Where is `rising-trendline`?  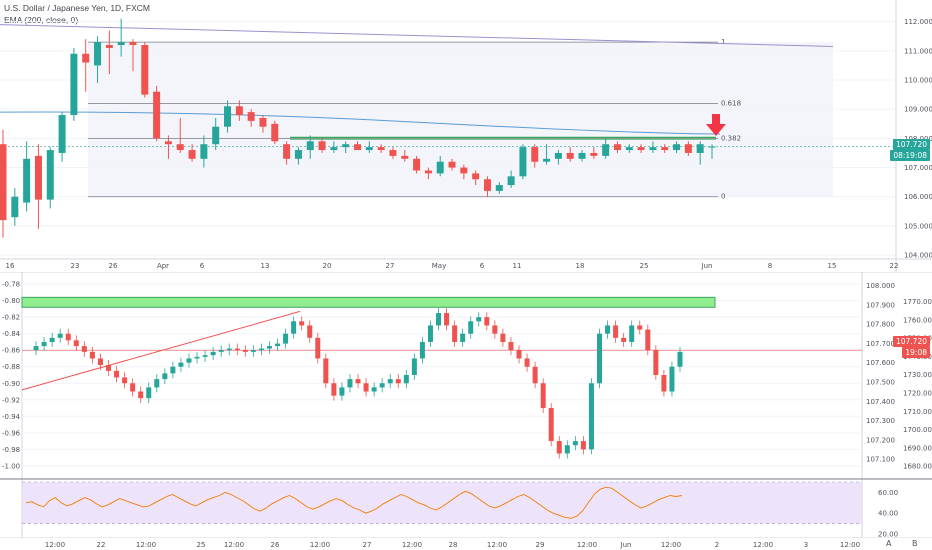
rising-trendline is located at coordinates (161, 350).